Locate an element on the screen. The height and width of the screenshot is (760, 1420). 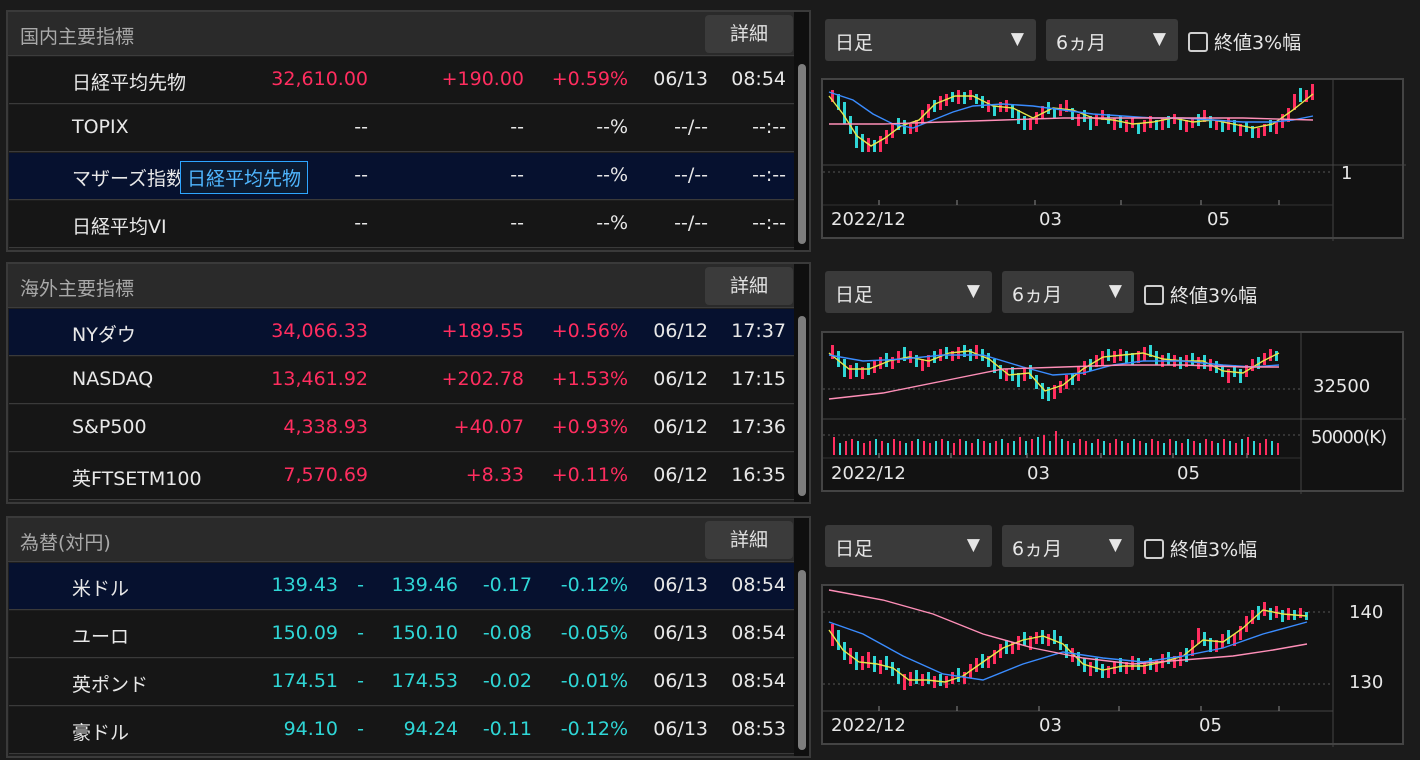
table-row: 日経平均VI -- -- --% --/-- --:-- is located at coordinates (401, 224).